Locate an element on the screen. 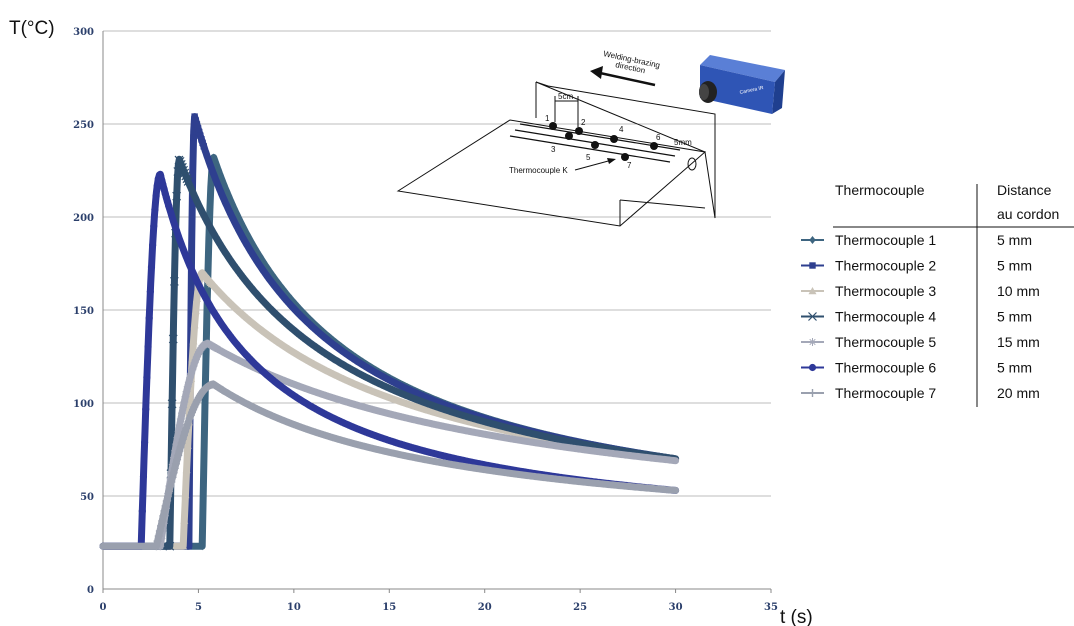 The width and height of the screenshot is (1074, 626). legend-label-thermocouple-1: Thermocouple 1 is located at coordinates (885, 240).